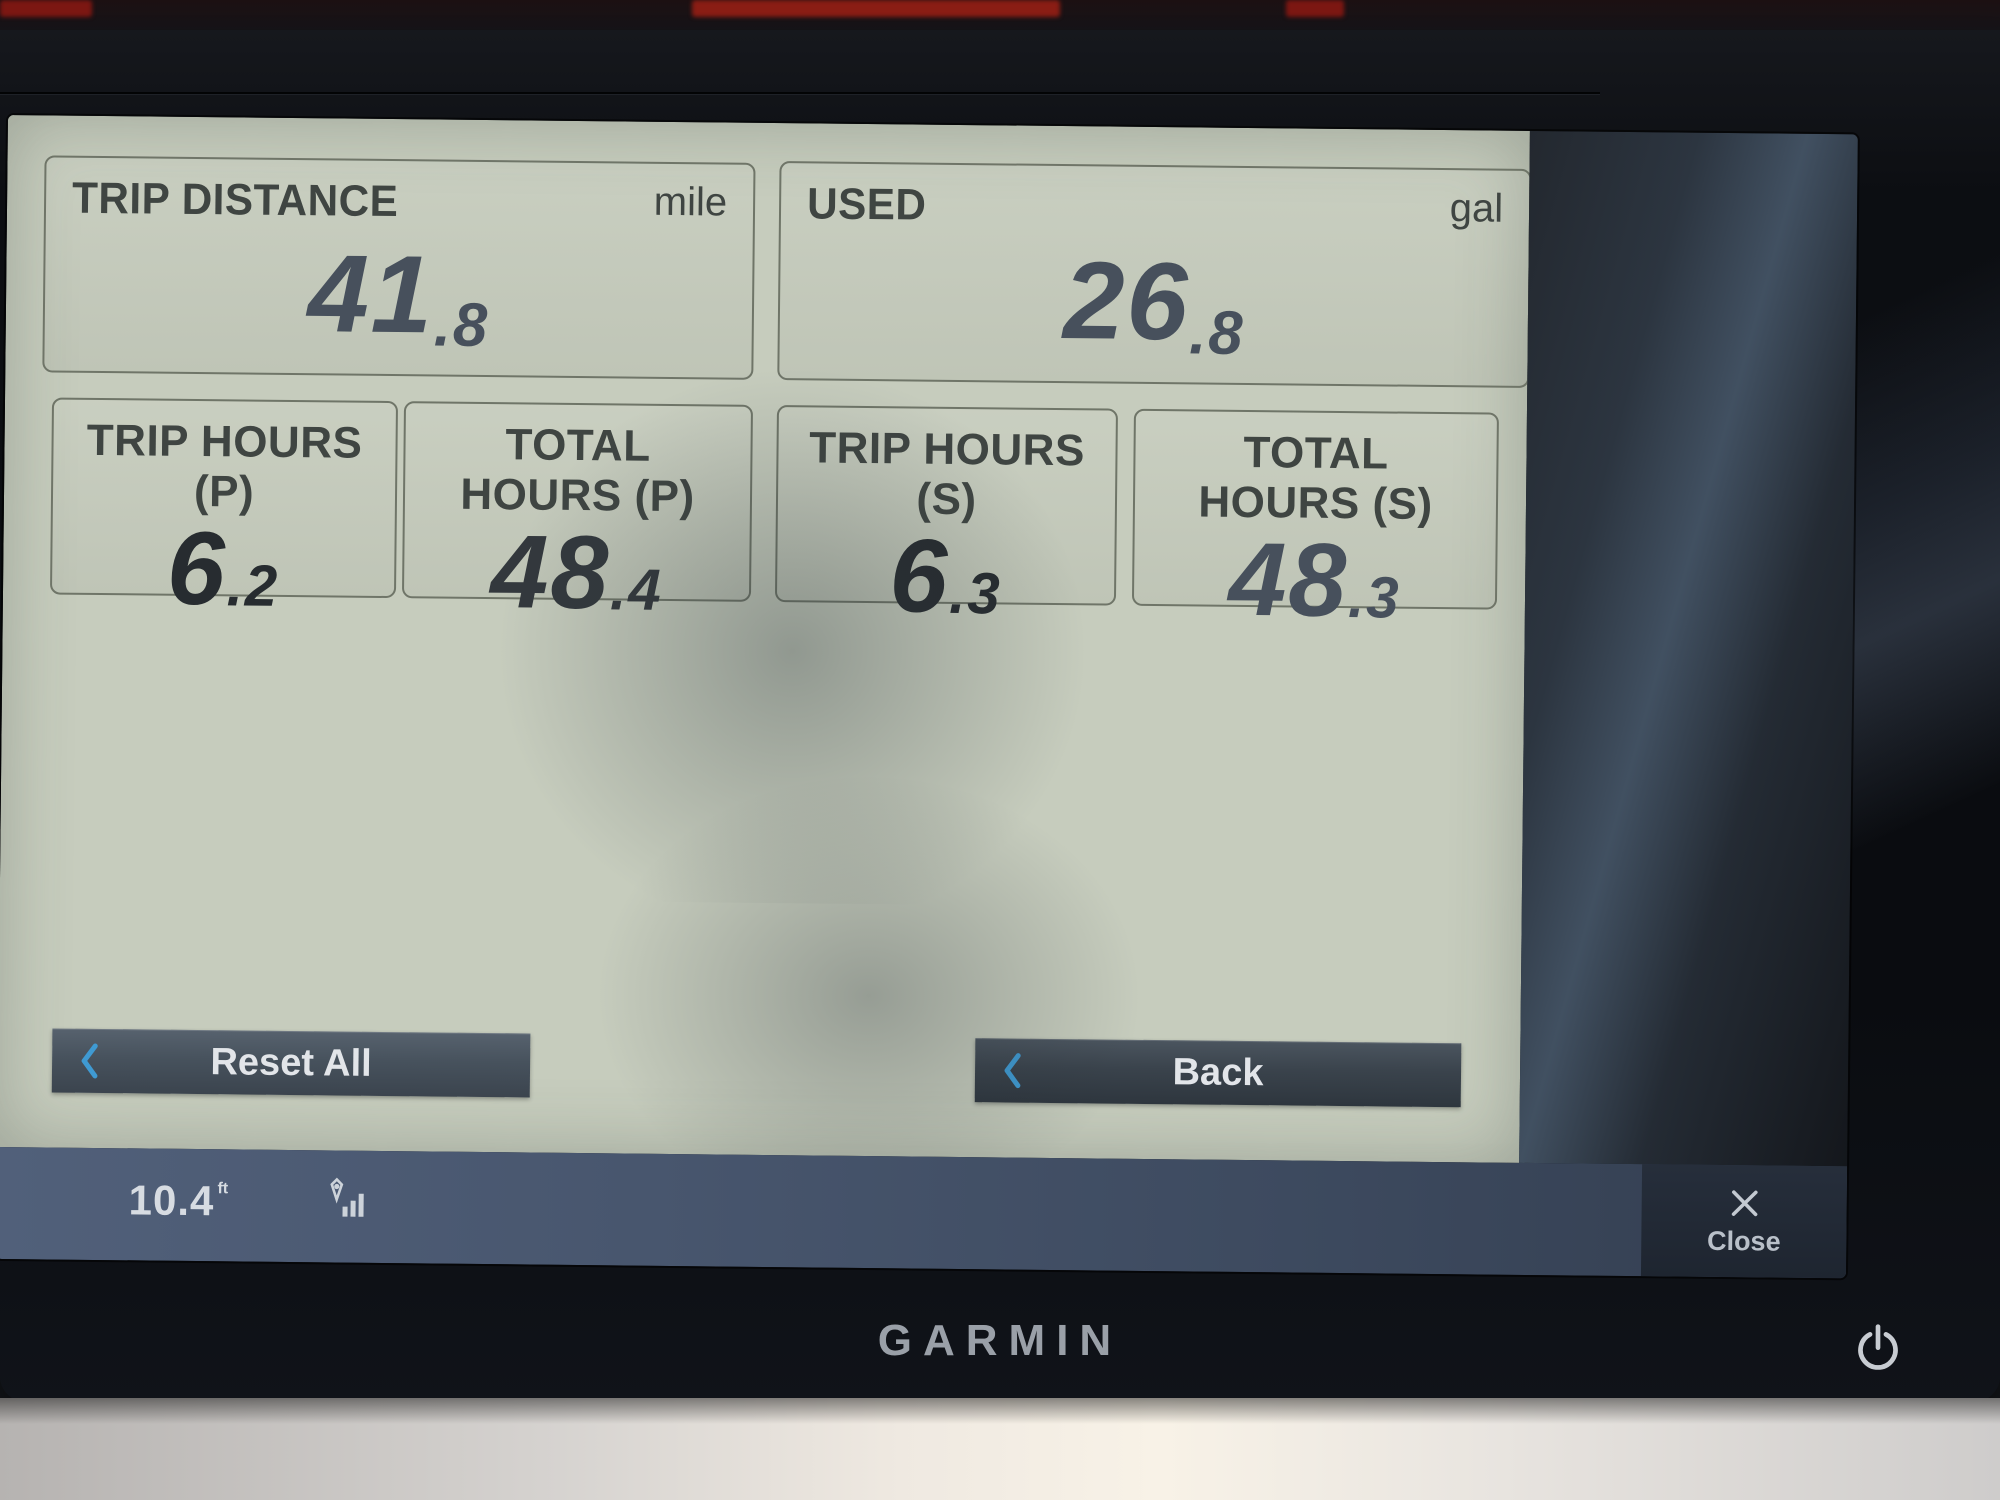 This screenshot has width=2000, height=1500. I want to click on panel-label: USED, so click(866, 204).